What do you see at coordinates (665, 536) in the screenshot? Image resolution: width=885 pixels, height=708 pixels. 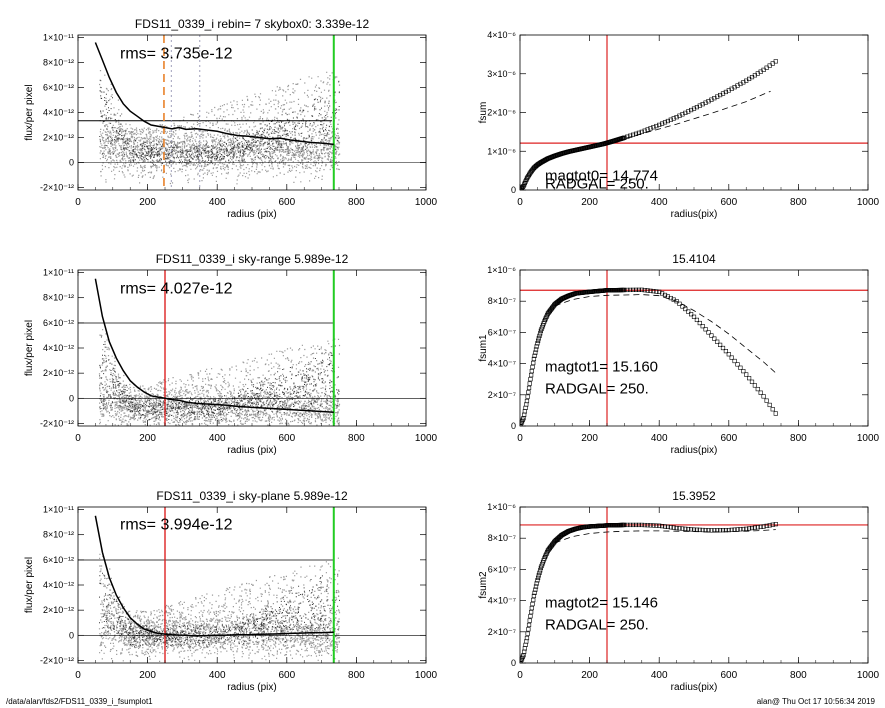 I see `model-dashed-line` at bounding box center [665, 536].